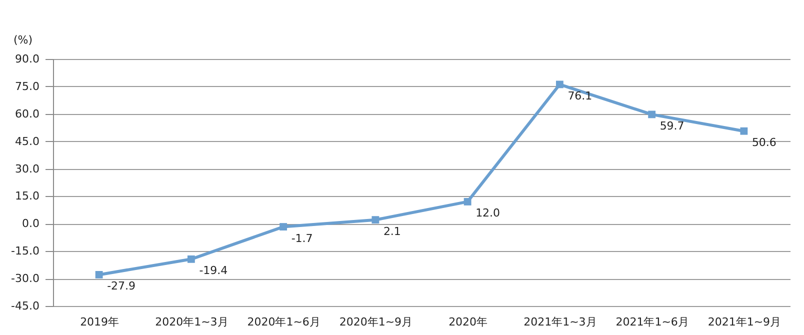  Describe the element at coordinates (100, 322) in the screenshot. I see `x-tick-label: 2019年` at that location.